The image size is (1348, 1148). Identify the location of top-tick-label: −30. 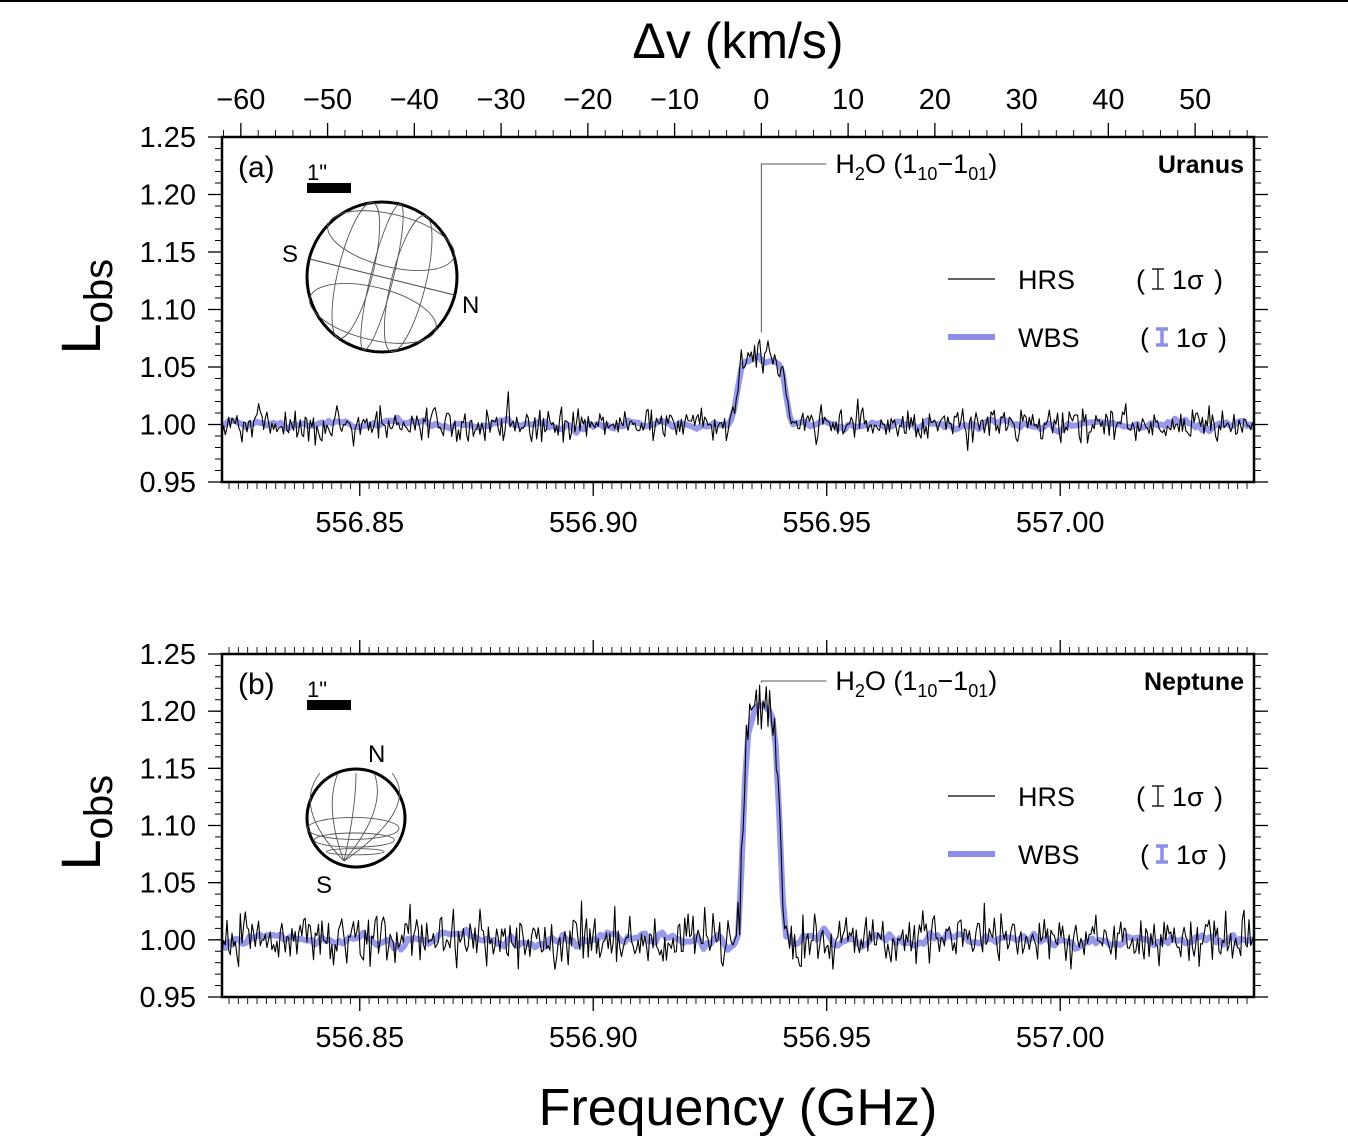
(500, 100).